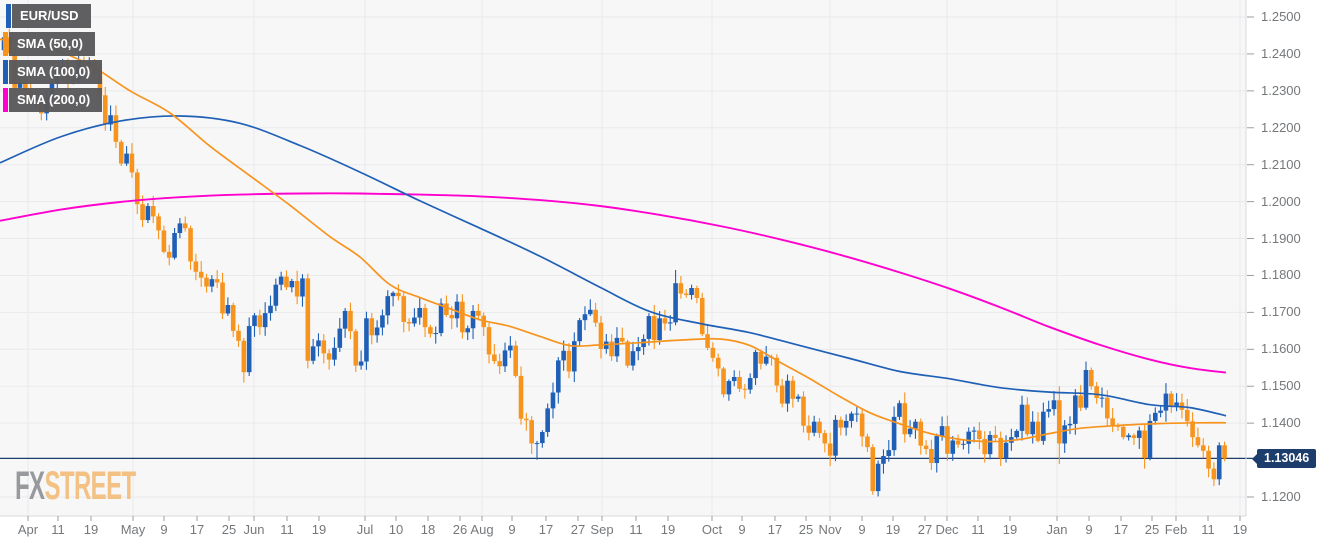  Describe the element at coordinates (482, 529) in the screenshot. I see `x-axis-label: Aug` at that location.